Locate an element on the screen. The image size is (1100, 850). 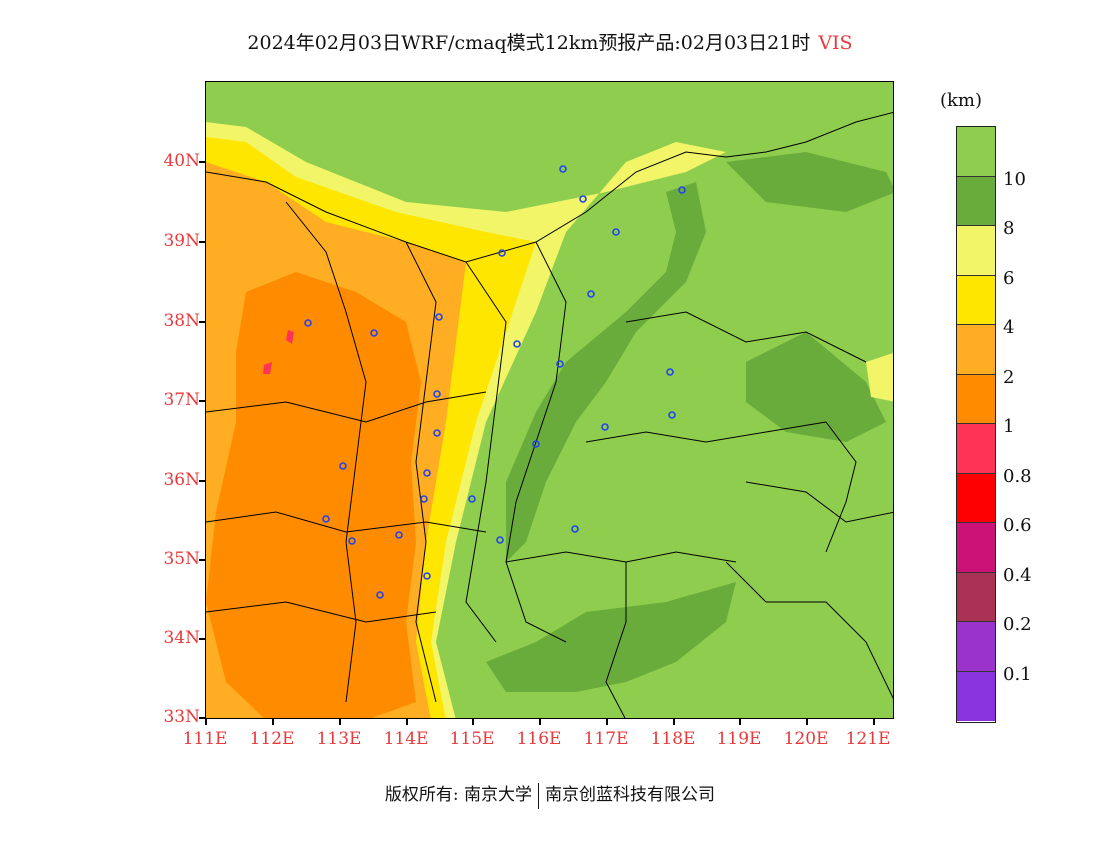
legend-level-label: 10 is located at coordinates (1014, 179).